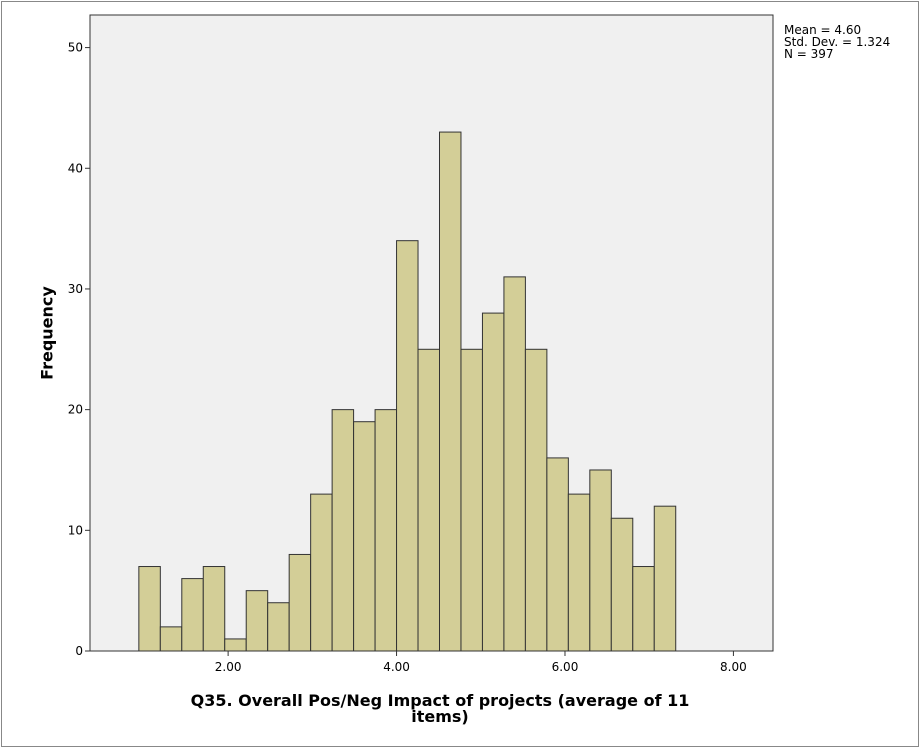  I want to click on x-tick-label: 8.00, so click(733, 667).